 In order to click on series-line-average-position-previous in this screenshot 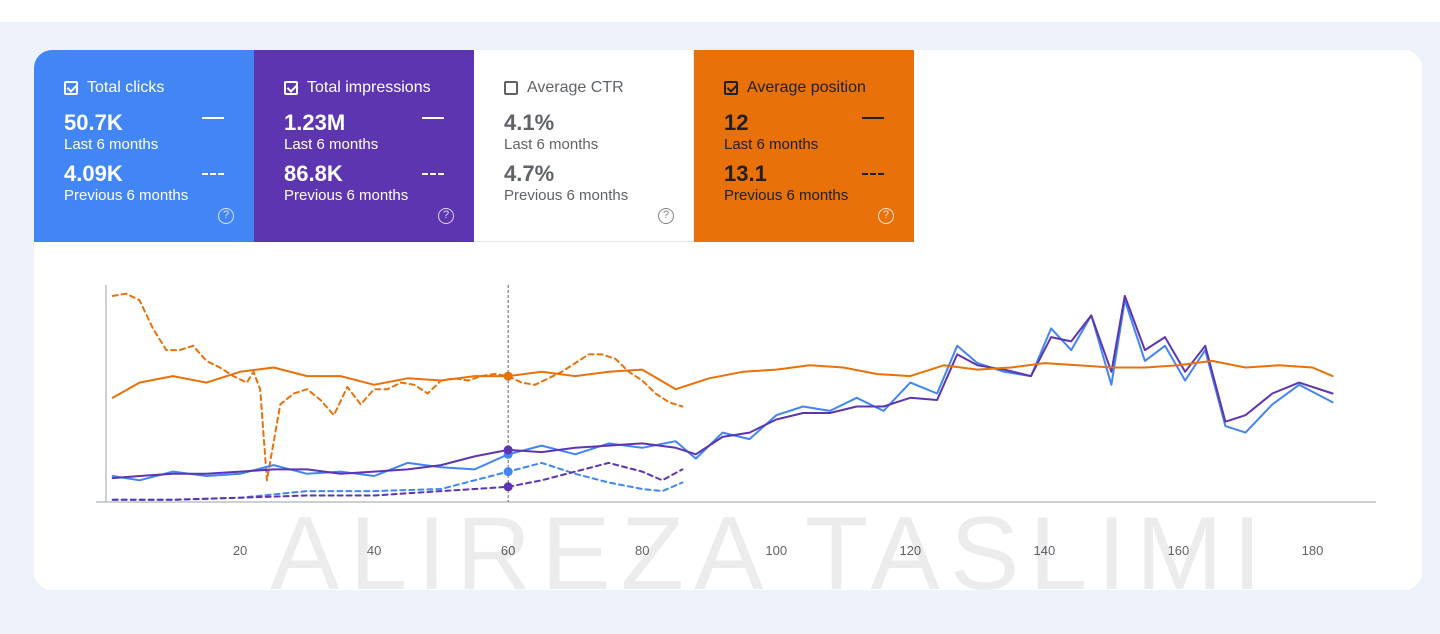, I will do `click(397, 387)`.